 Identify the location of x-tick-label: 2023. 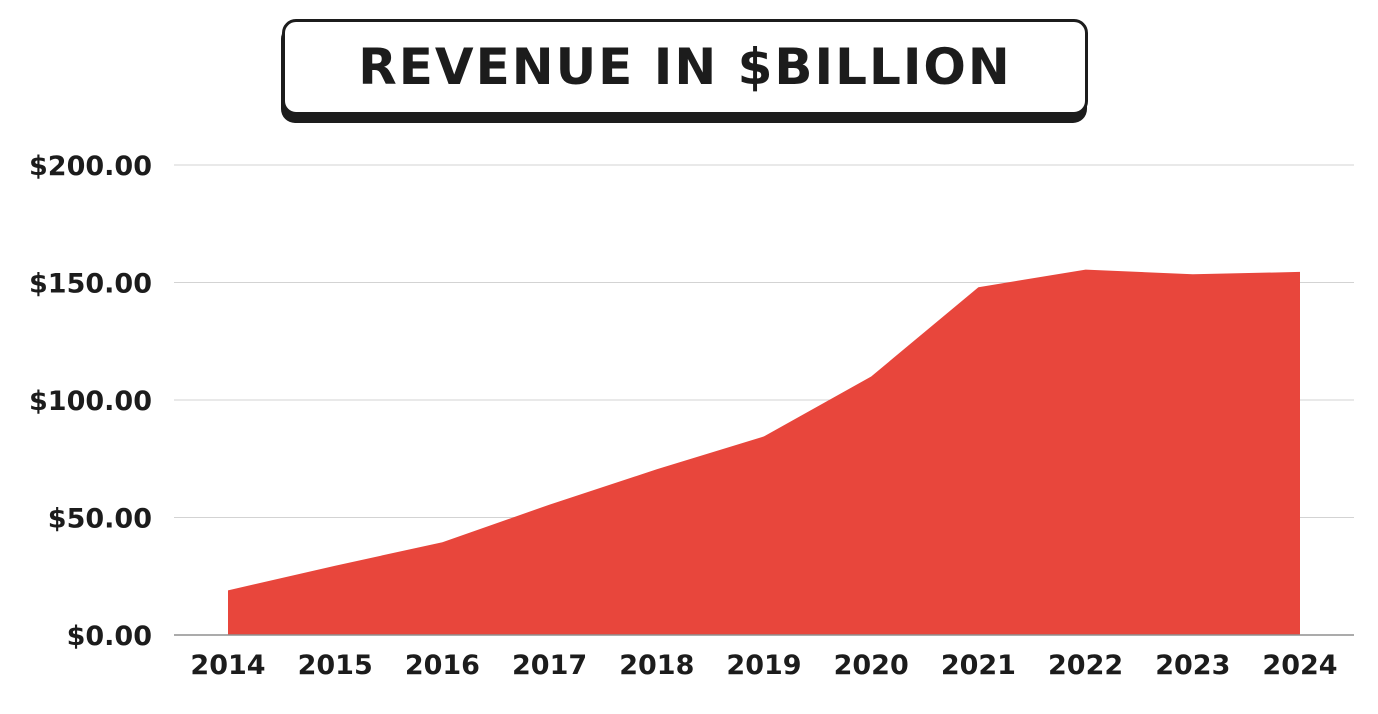
(1192, 665).